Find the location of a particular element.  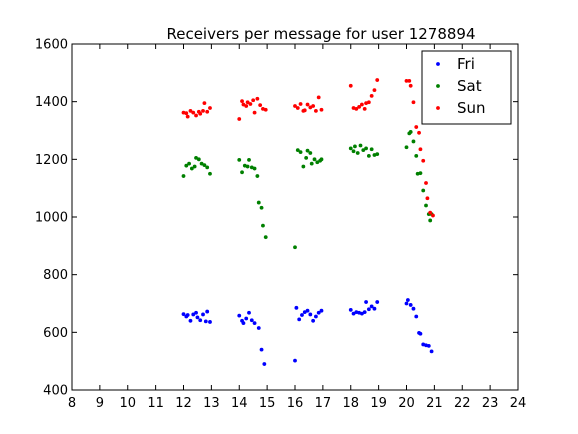

y-tick-label: 1400 is located at coordinates (51, 102).